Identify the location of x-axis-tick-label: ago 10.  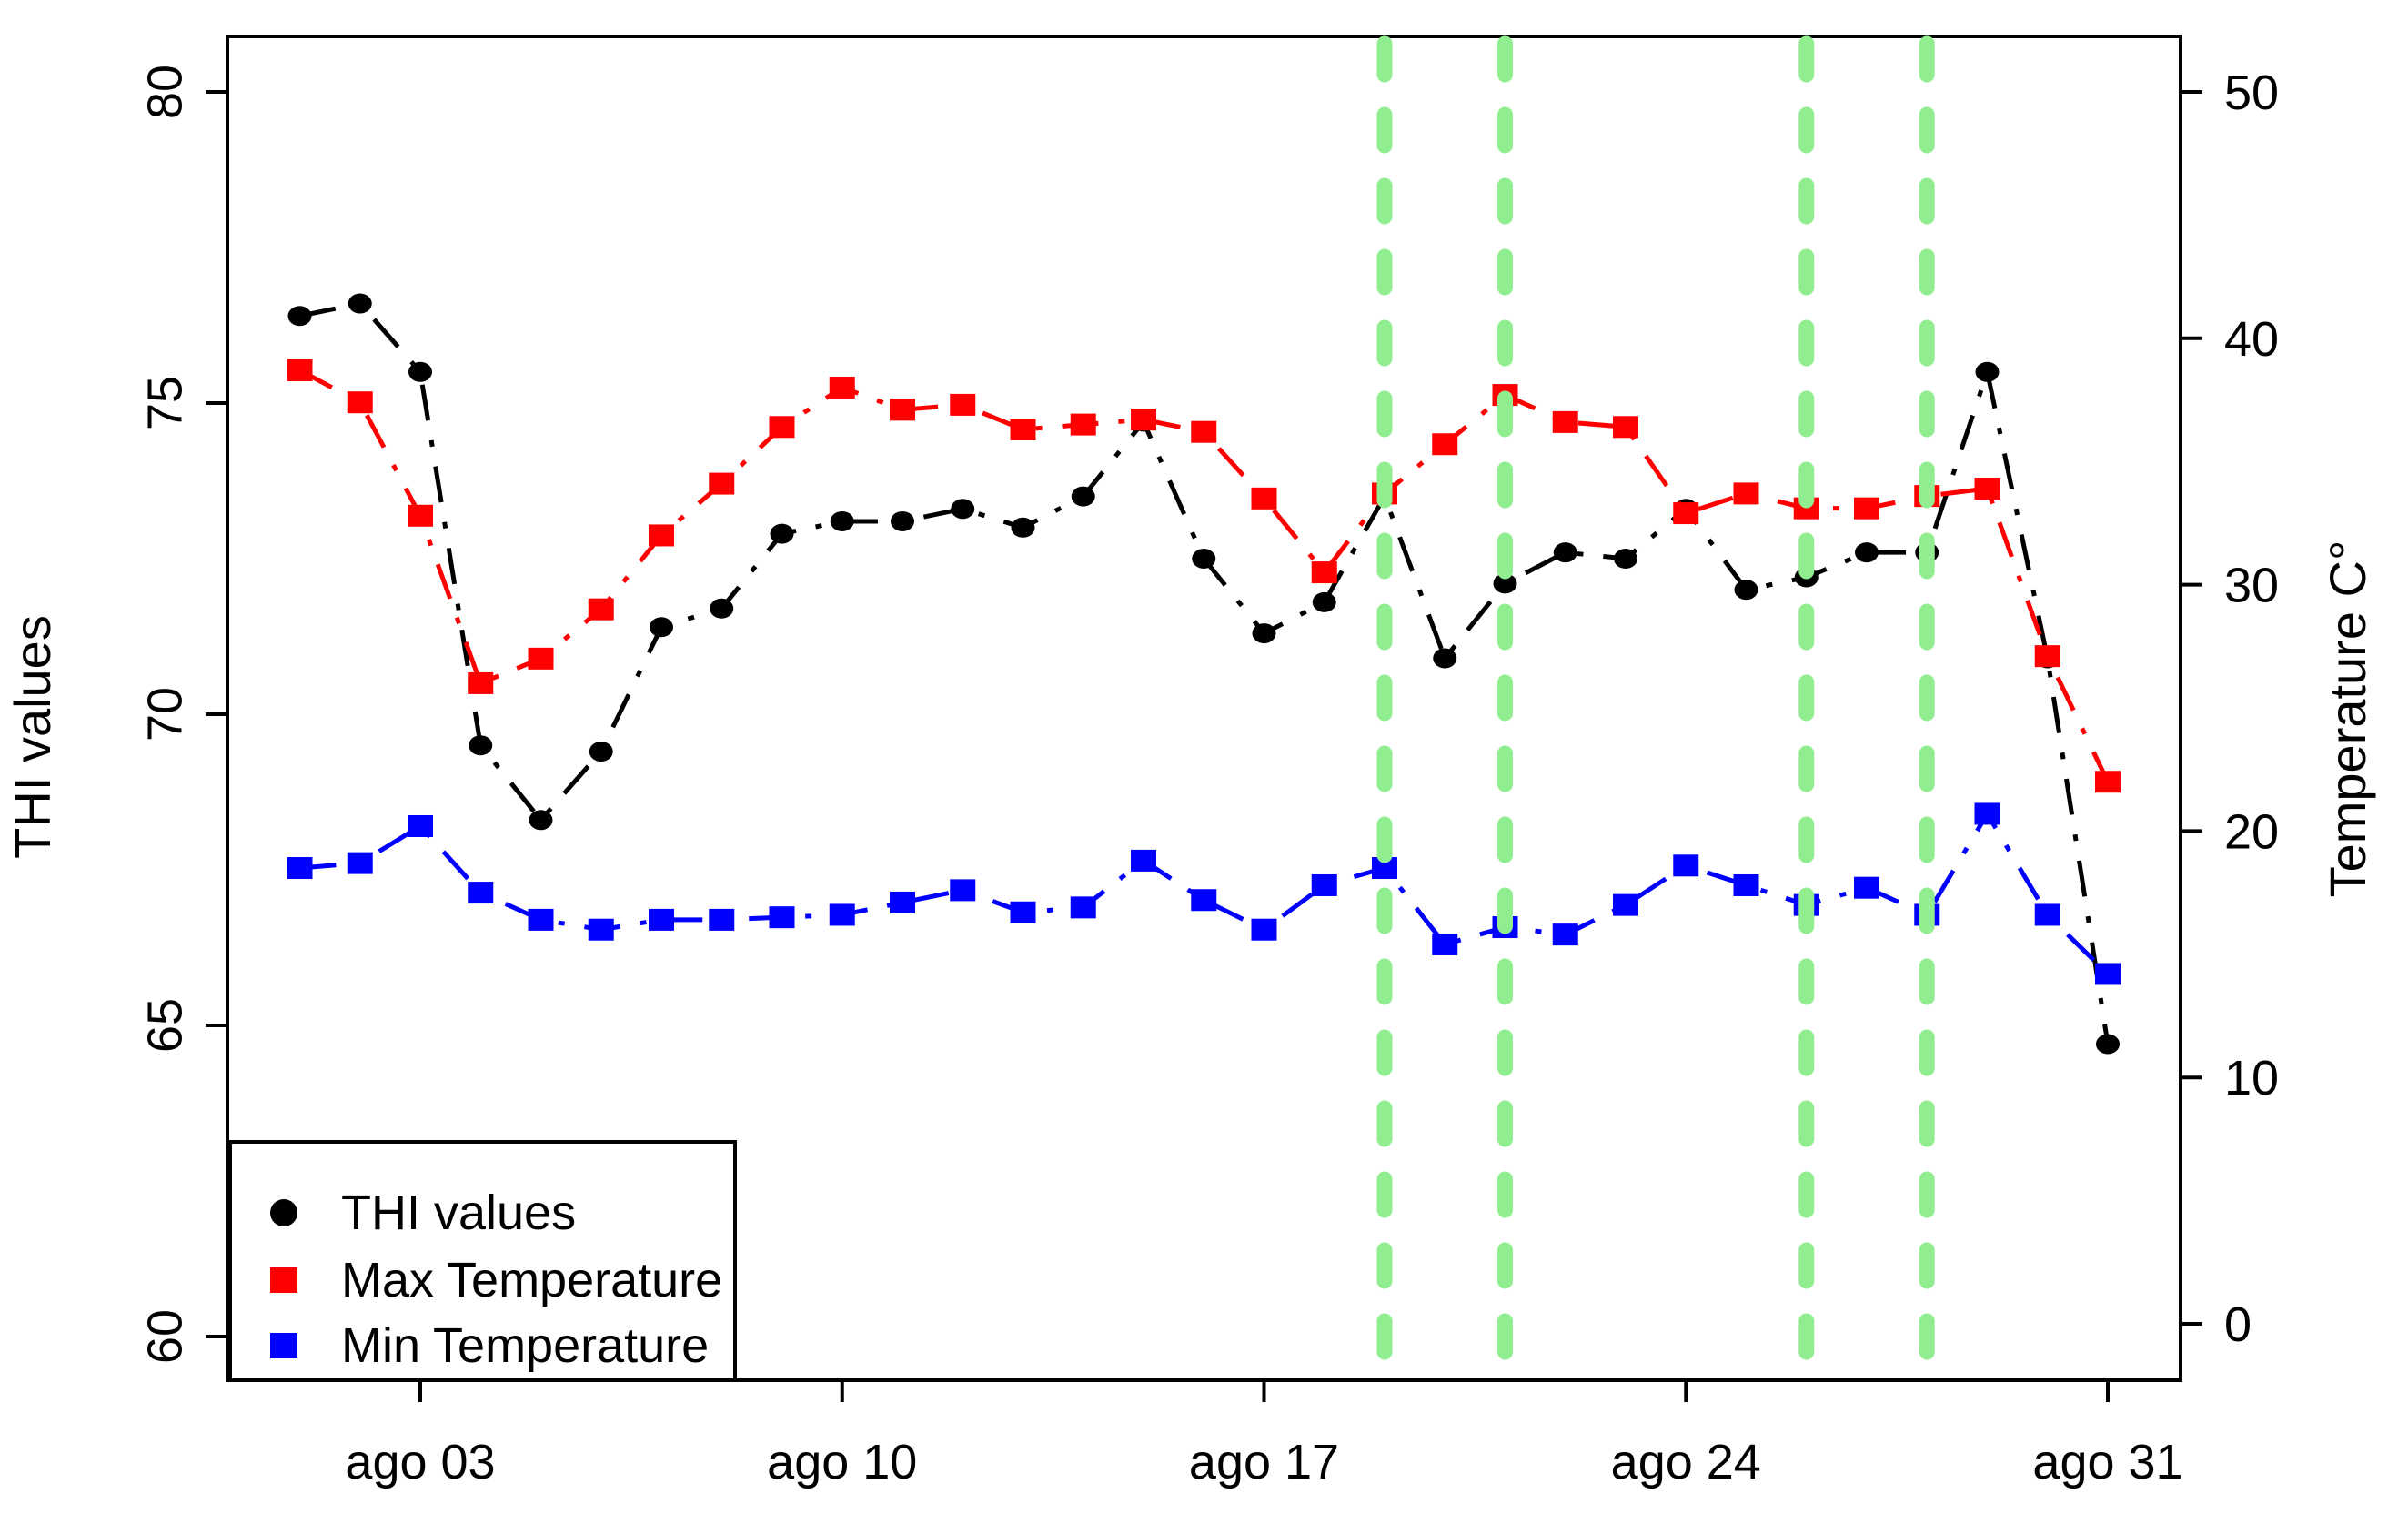
(842, 1462).